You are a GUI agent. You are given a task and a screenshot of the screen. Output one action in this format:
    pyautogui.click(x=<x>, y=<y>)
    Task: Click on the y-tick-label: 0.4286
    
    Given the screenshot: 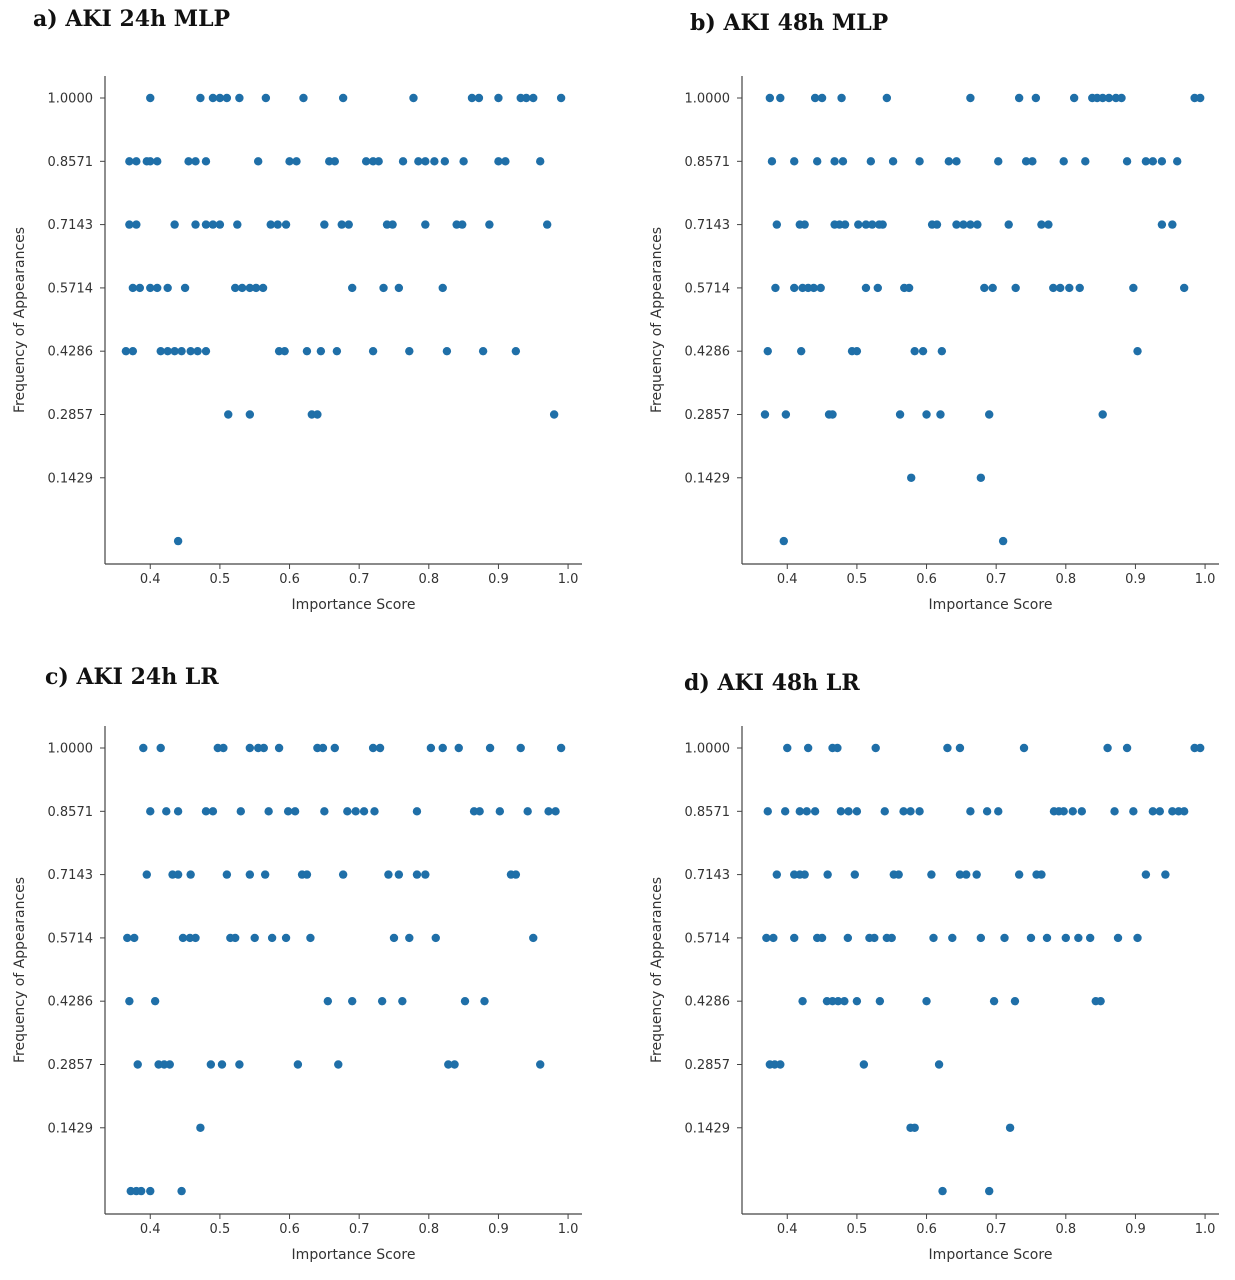 What is the action you would take?
    pyautogui.click(x=708, y=352)
    